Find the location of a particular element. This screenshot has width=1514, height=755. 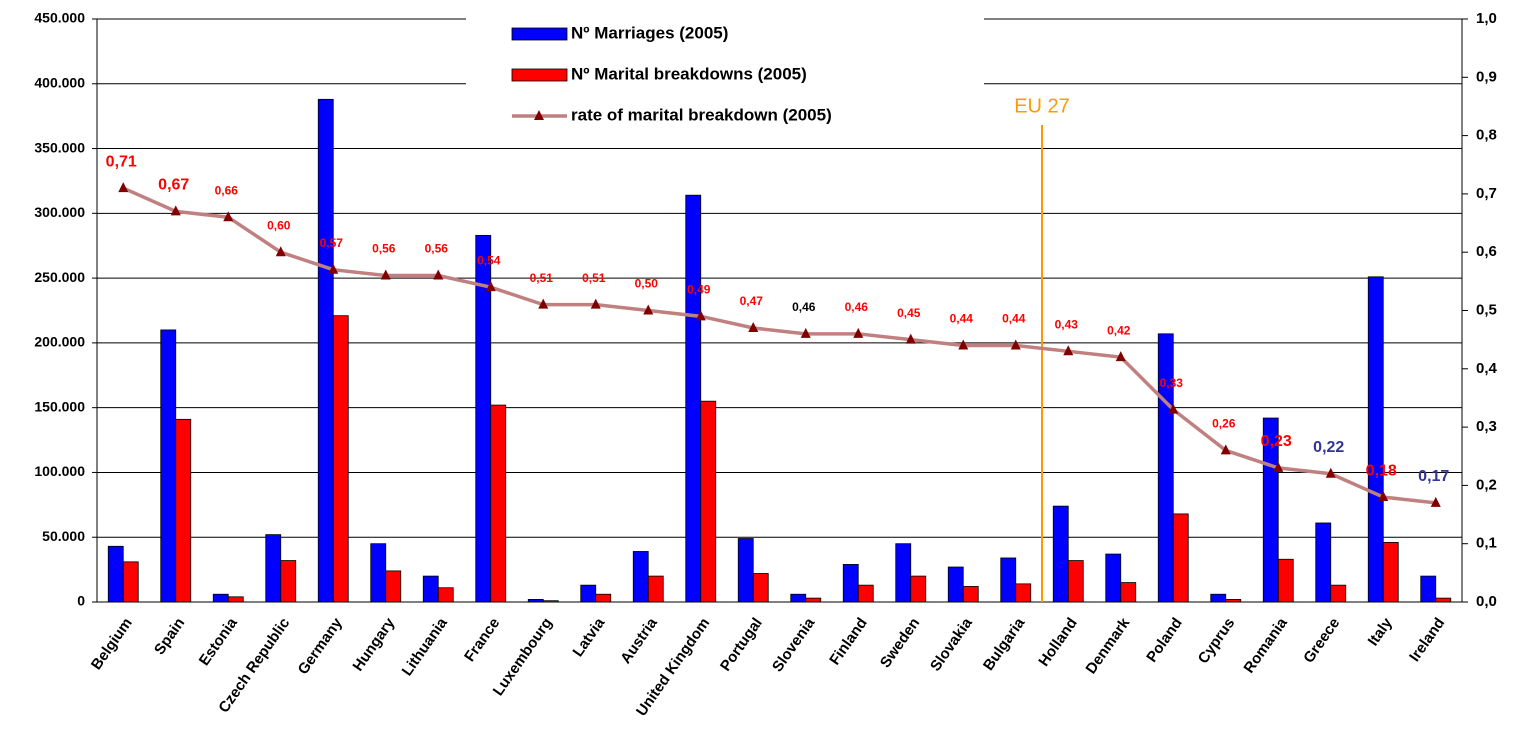

data-label: 0,51 is located at coordinates (542, 278).